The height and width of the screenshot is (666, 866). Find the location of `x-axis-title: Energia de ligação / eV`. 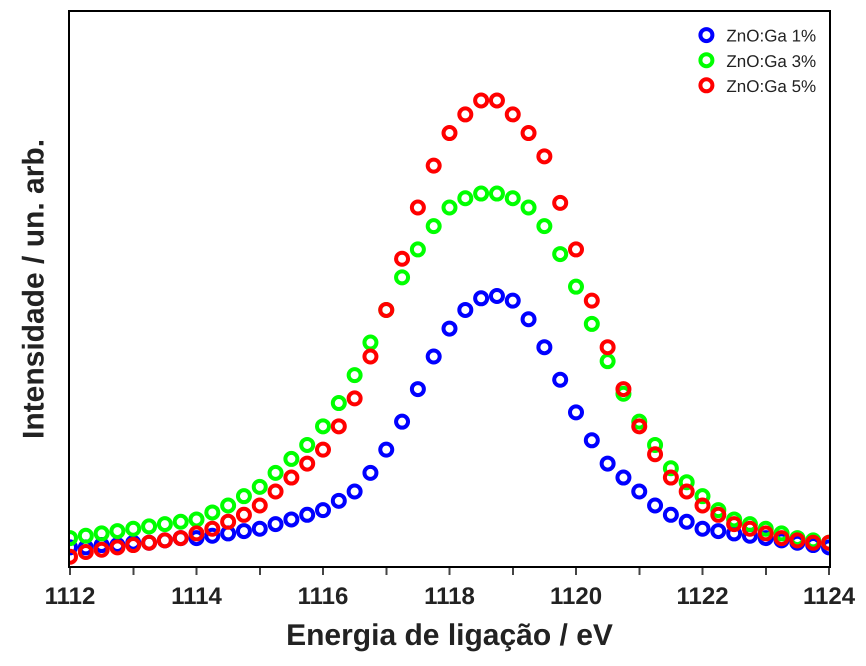

x-axis-title: Energia de ligação / eV is located at coordinates (449, 635).